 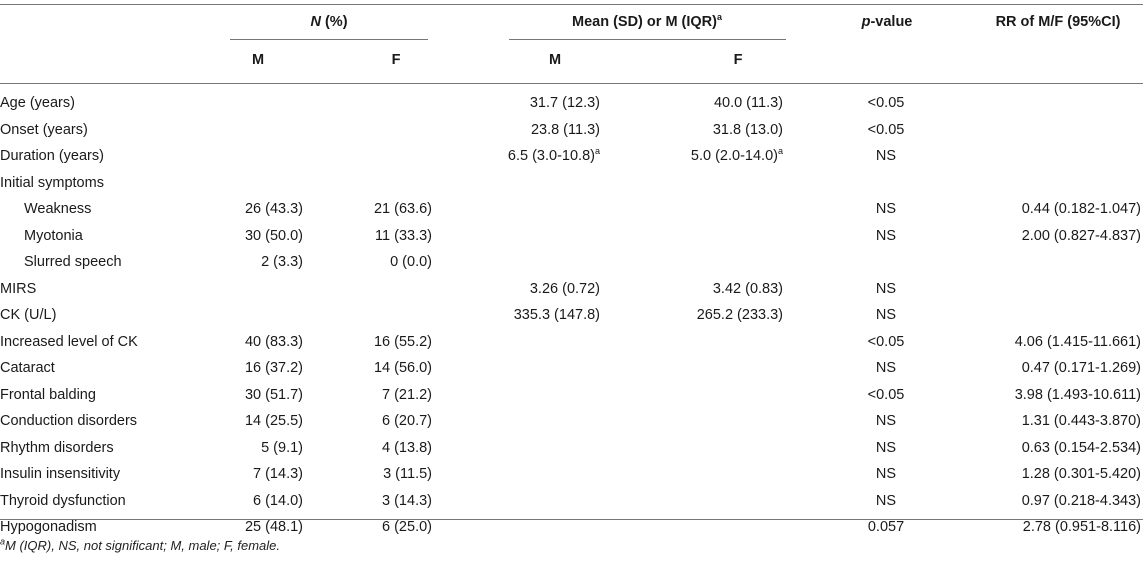 What do you see at coordinates (329, 39) in the screenshot?
I see `n-group-underline` at bounding box center [329, 39].